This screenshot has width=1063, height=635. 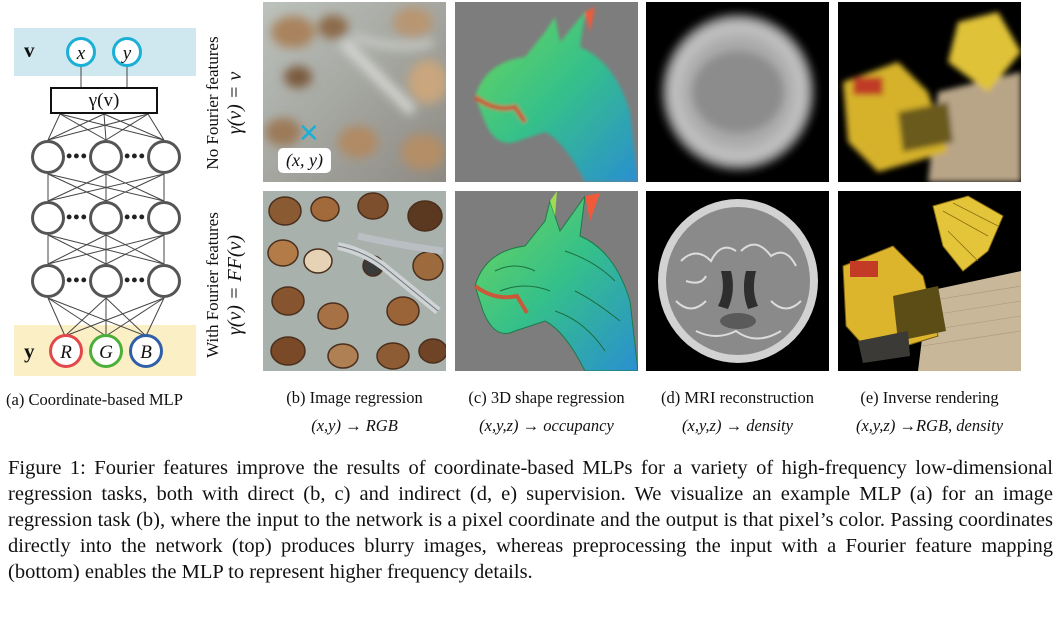 I want to click on row-label-with-fourier: With Fourier features γ(v) = FF(v), so click(x=224, y=285).